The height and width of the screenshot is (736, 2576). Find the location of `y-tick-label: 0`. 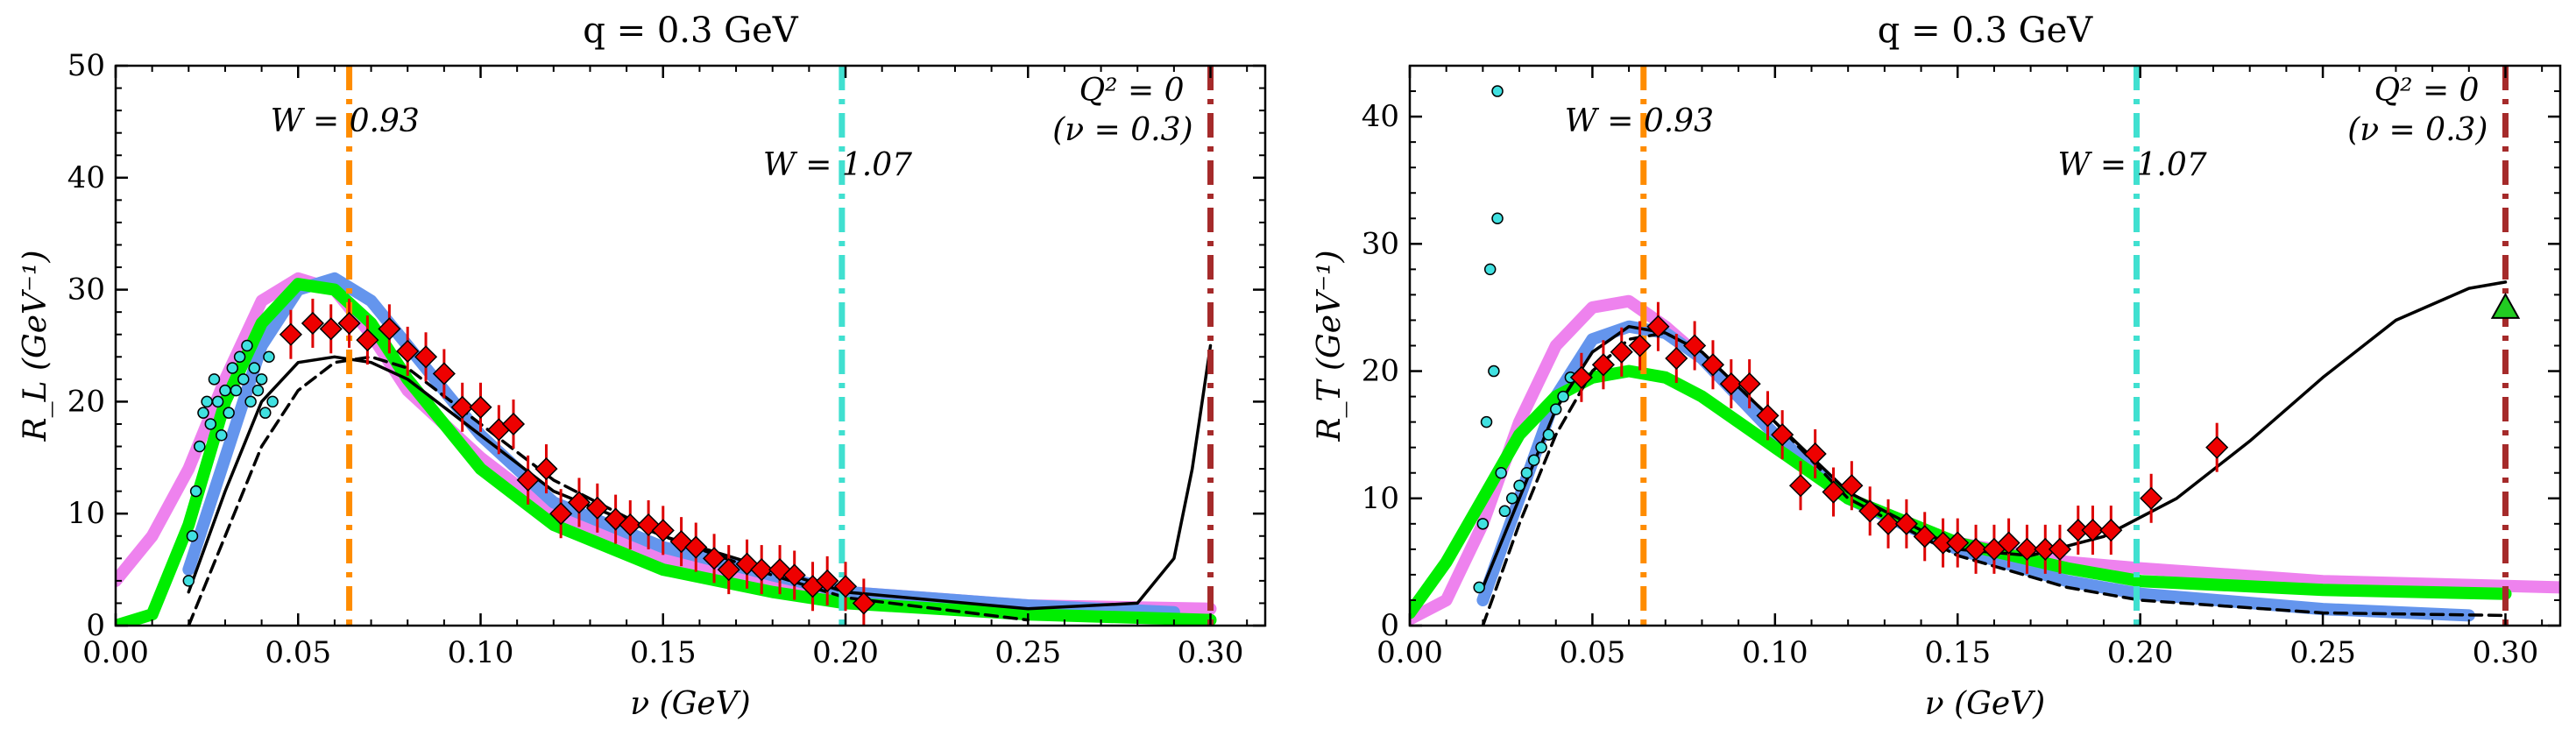

y-tick-label: 0 is located at coordinates (1389, 625).